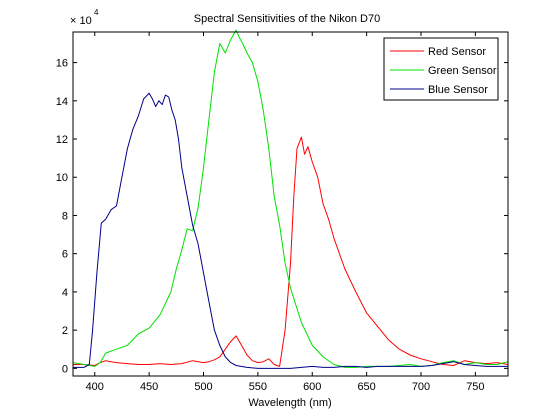 Image resolution: width=560 pixels, height=420 pixels. What do you see at coordinates (65, 331) in the screenshot?
I see `y-tick-label: 2` at bounding box center [65, 331].